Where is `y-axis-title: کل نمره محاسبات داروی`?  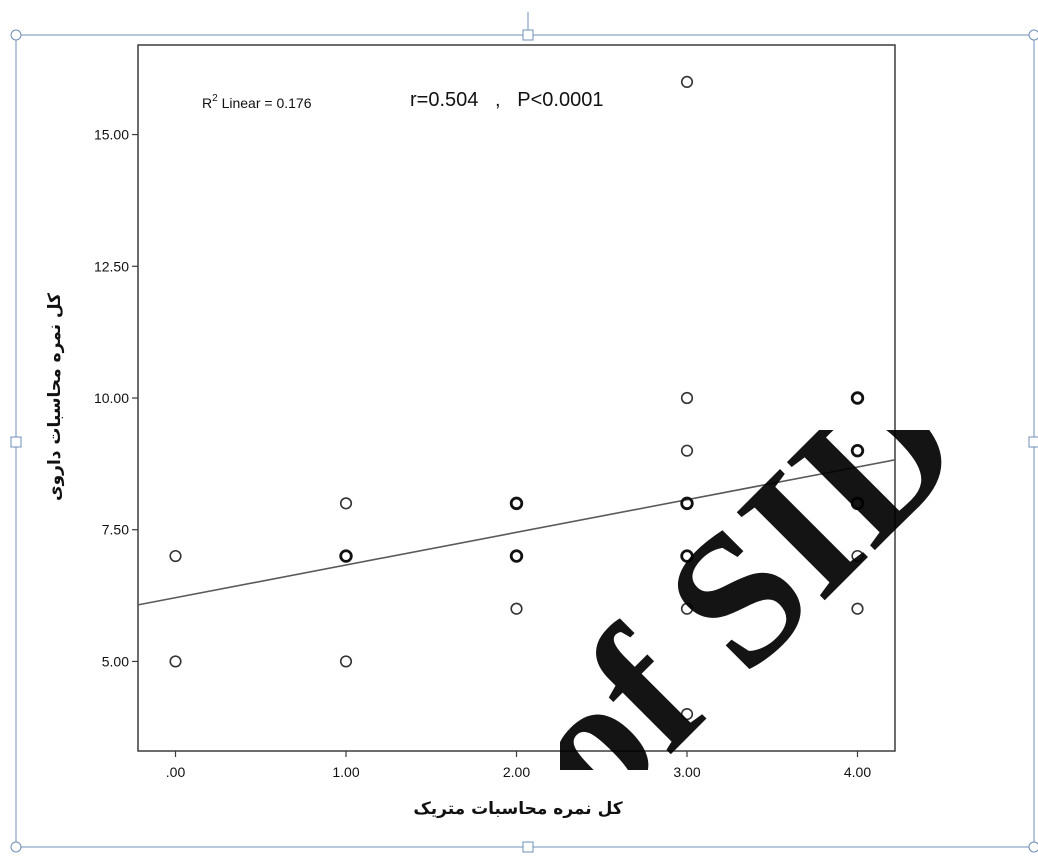 y-axis-title: کل نمره محاسبات داروی is located at coordinates (55, 397).